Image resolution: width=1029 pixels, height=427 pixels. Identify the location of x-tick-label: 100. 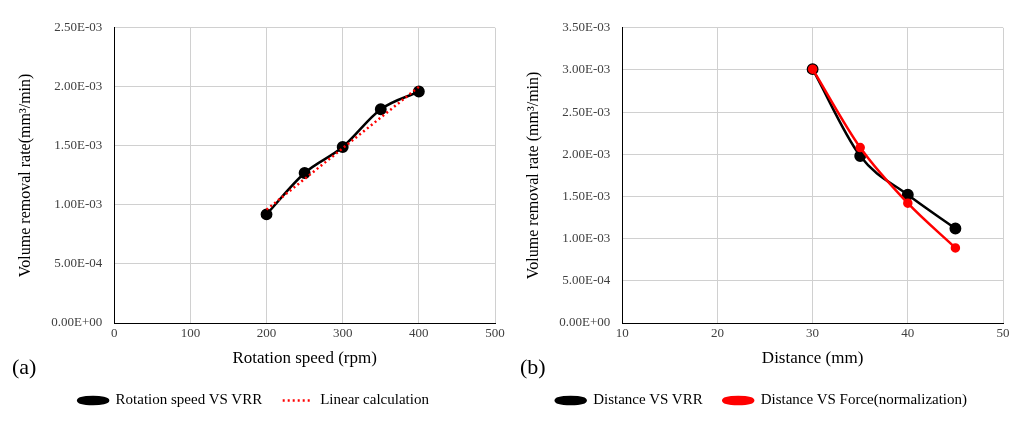
(190, 333).